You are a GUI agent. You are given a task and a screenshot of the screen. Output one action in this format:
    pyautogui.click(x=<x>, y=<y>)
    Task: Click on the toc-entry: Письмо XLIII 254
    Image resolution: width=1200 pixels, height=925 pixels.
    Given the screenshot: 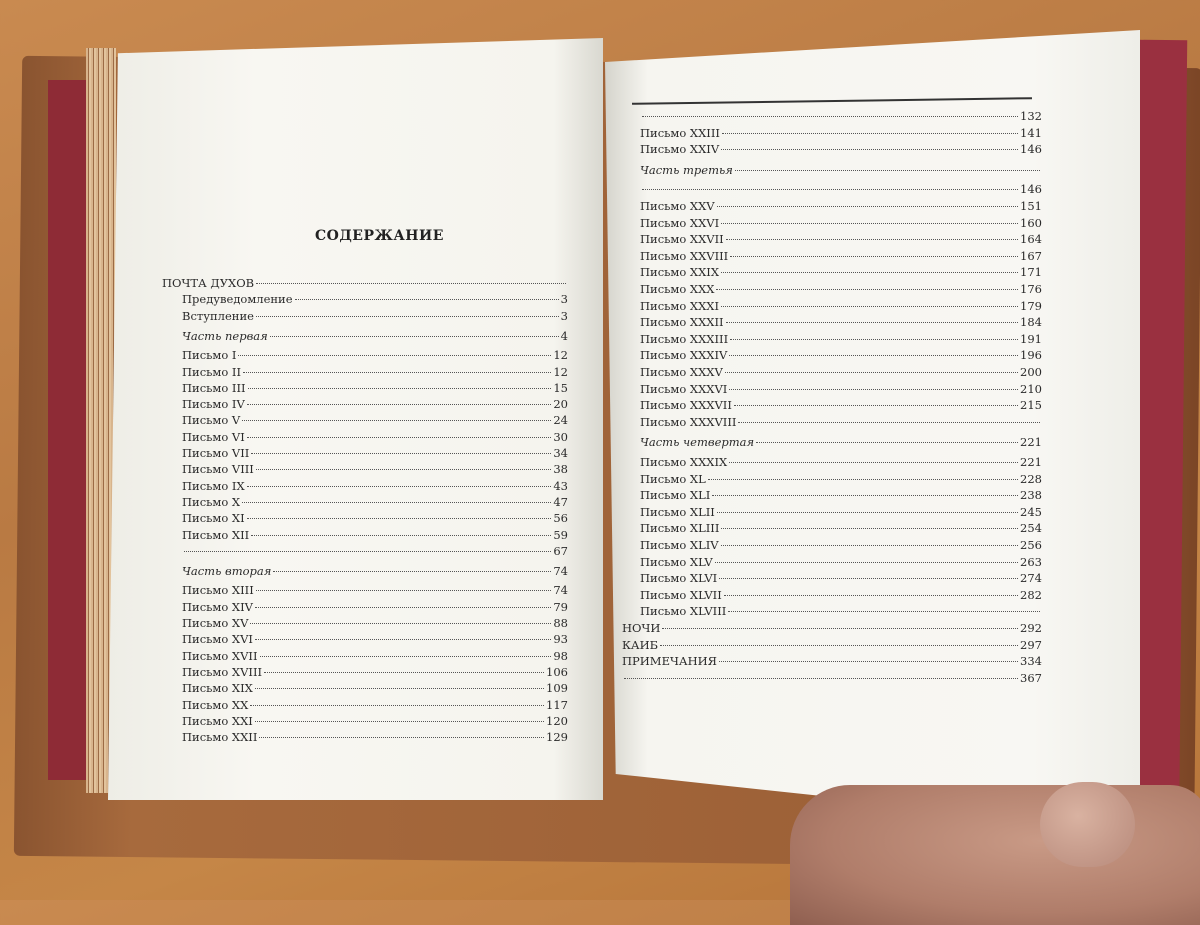 What is the action you would take?
    pyautogui.click(x=841, y=529)
    